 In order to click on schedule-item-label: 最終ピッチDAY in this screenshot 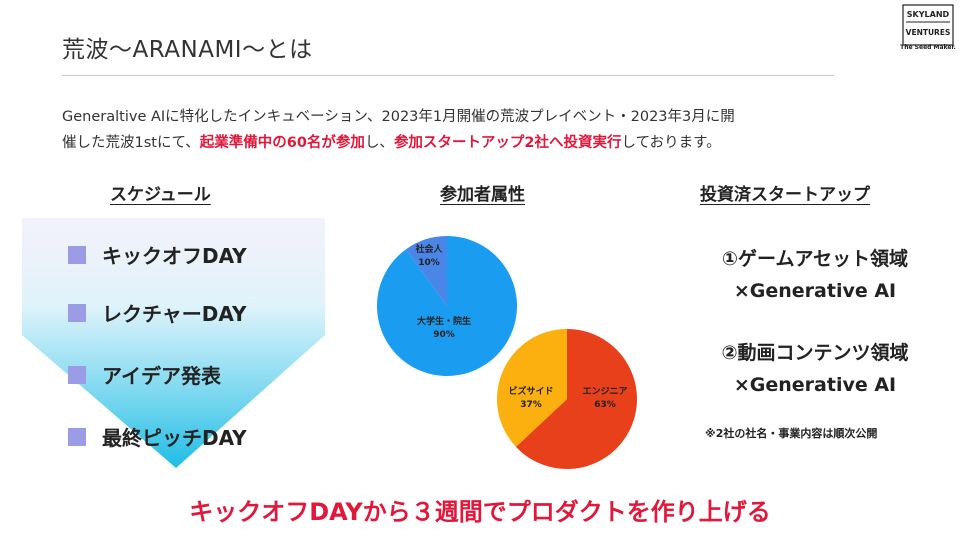, I will do `click(174, 438)`.